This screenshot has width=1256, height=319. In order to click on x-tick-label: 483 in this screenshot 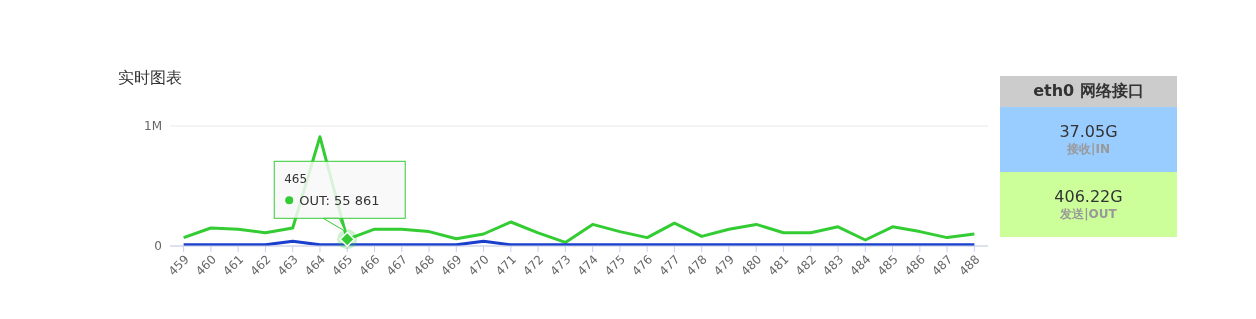, I will do `click(833, 265)`.